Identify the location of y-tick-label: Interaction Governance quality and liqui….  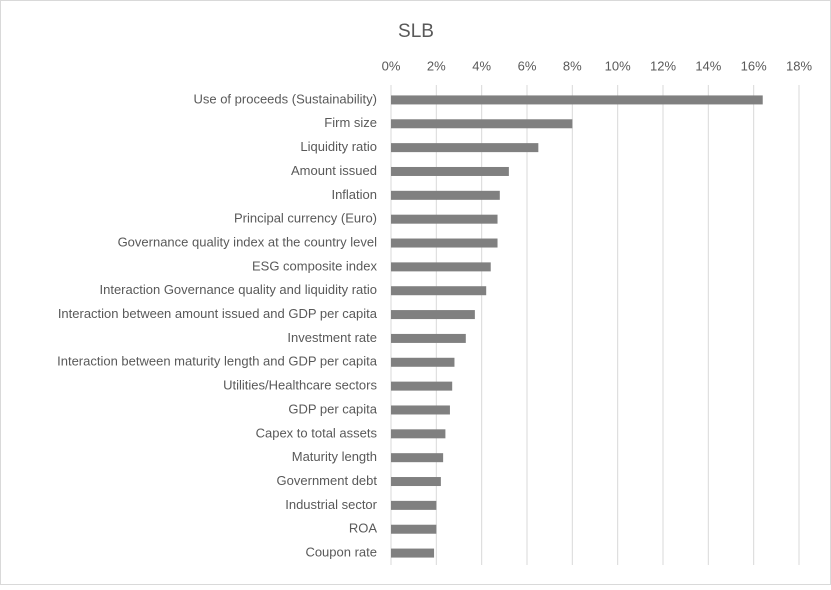
(239, 289).